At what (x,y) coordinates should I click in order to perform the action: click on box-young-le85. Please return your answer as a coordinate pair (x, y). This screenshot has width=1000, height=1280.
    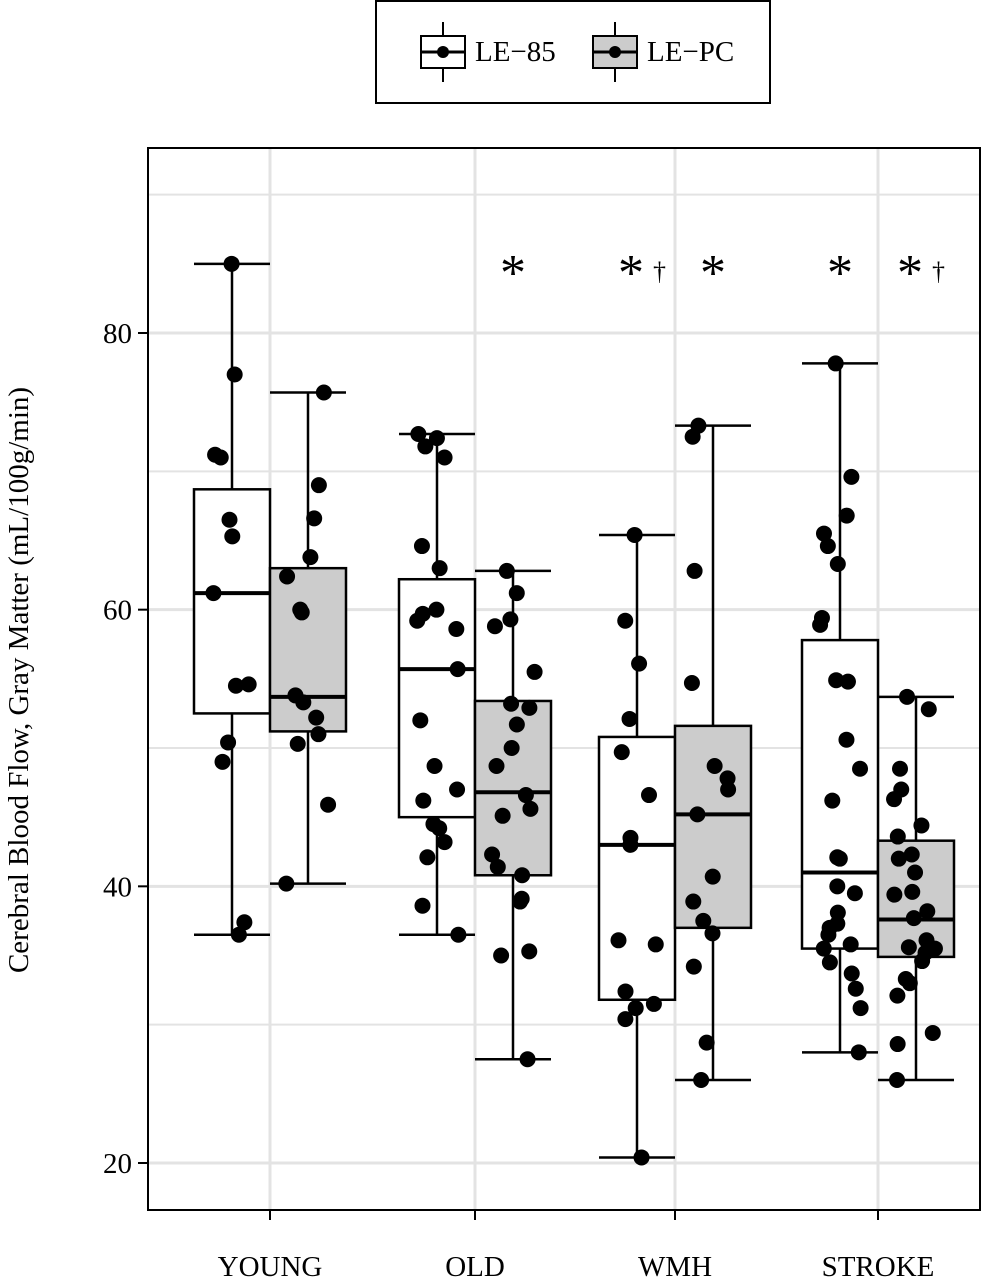
    Looking at the image, I should click on (232, 599).